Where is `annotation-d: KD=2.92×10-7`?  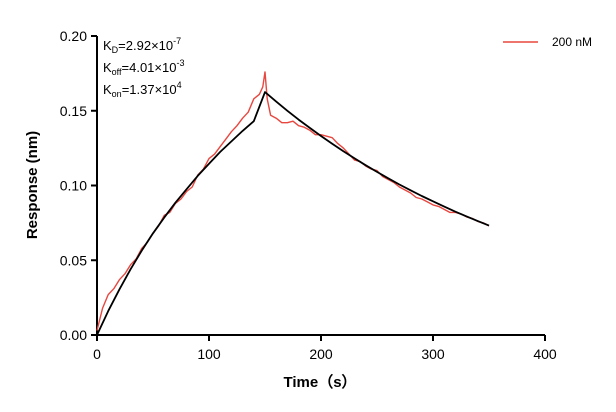
annotation-d: KD=2.92×10-7 is located at coordinates (142, 45).